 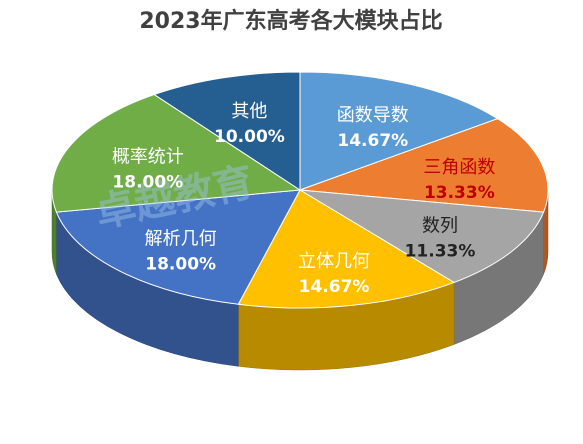 I want to click on chart-title: 2023年广东高考各大模块占比, so click(x=290, y=21).